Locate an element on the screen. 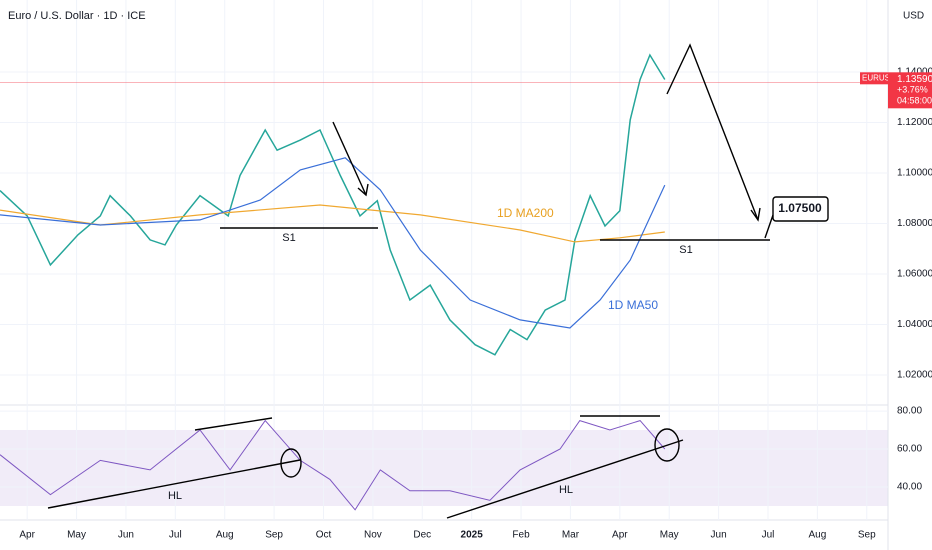 Image resolution: width=932 pixels, height=550 pixels. symbol-tag: EURUSD is located at coordinates (879, 77).